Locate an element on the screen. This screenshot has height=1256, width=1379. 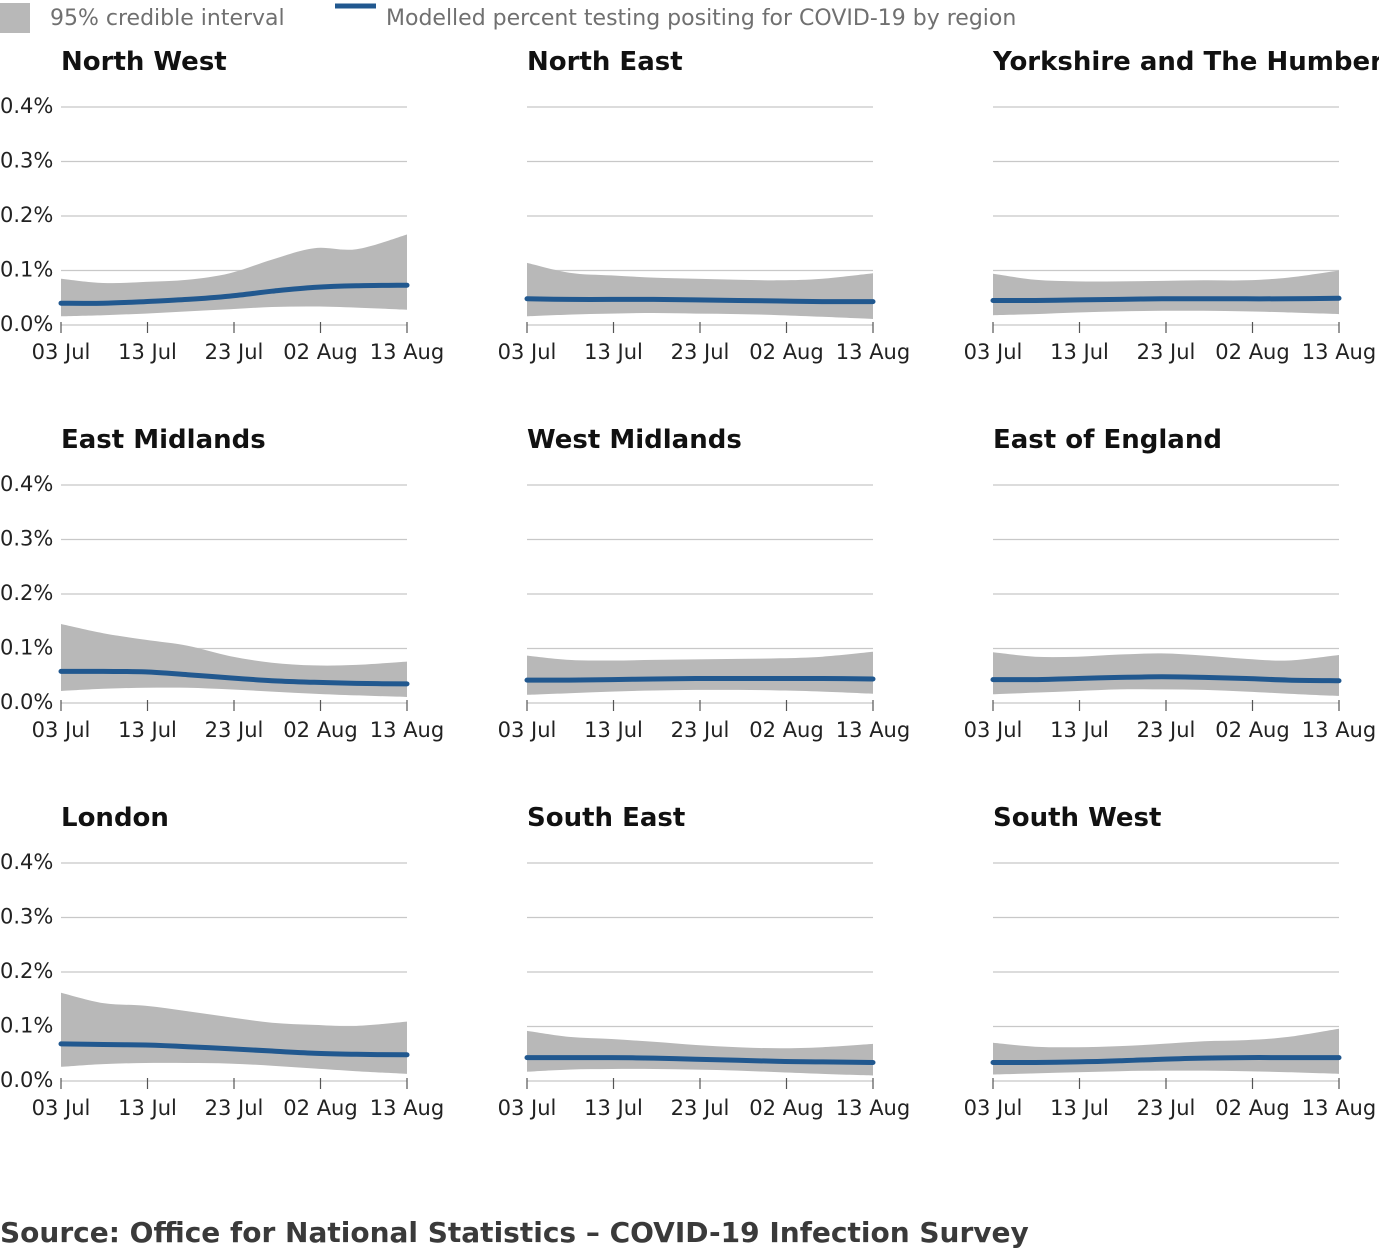
legend-band-label: 95% credible interval is located at coordinates (167, 18).